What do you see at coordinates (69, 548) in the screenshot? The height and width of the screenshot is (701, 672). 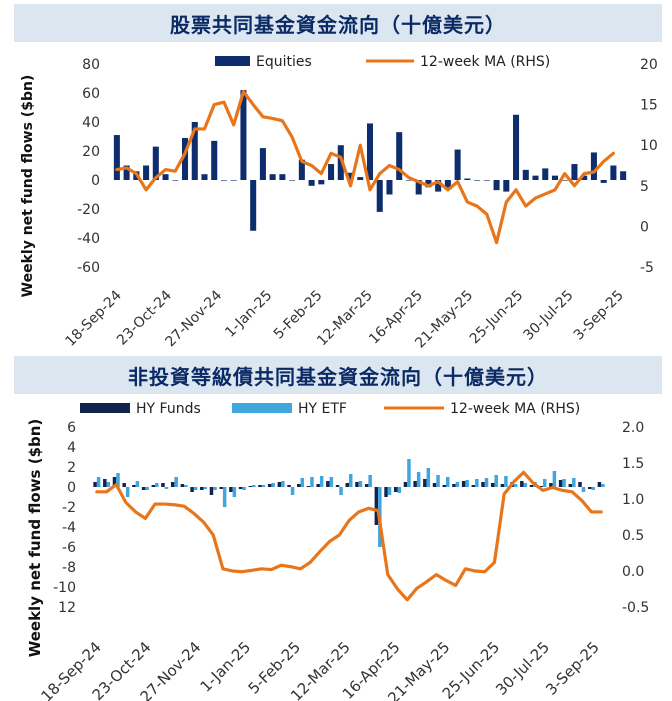 I see `c2-ytick-label: -6` at bounding box center [69, 548].